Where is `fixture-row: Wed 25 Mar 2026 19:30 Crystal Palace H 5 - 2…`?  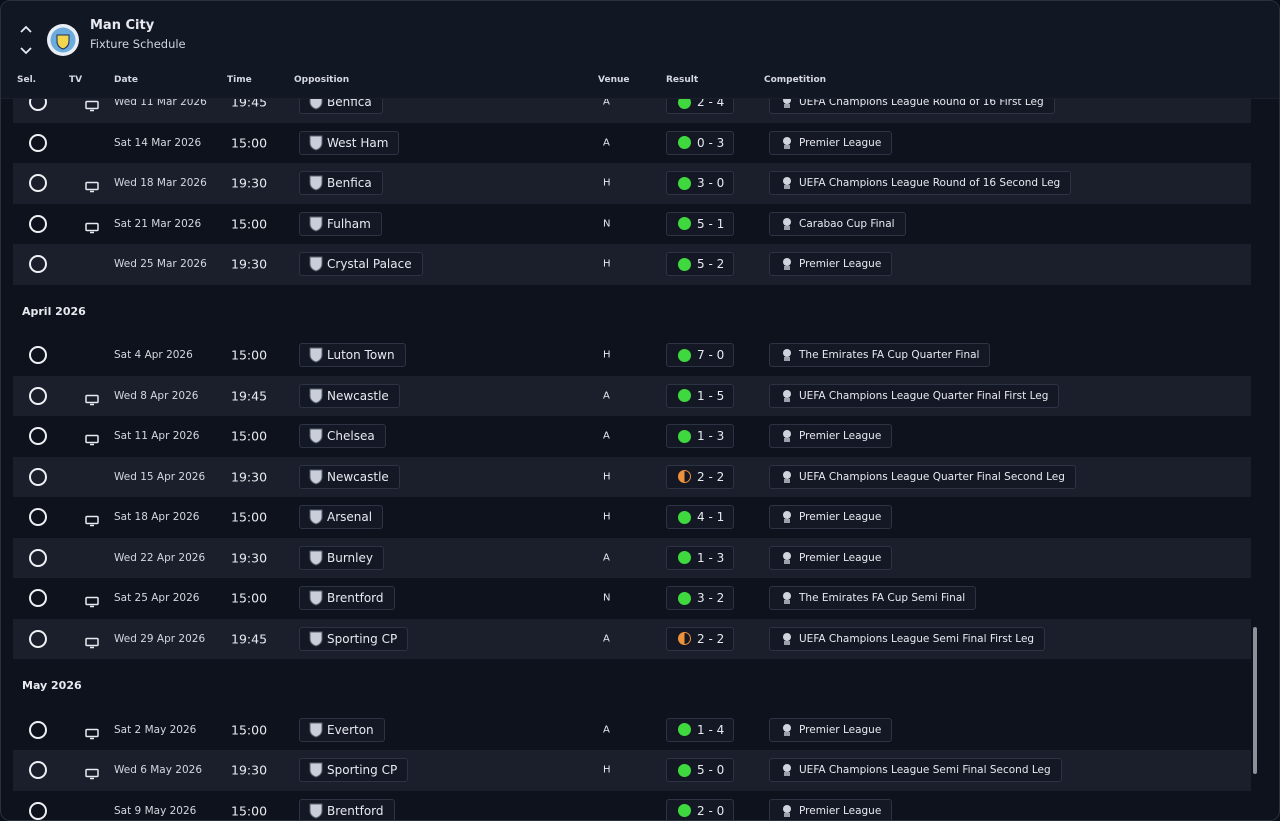 fixture-row: Wed 25 Mar 2026 19:30 Crystal Palace H 5 - 2… is located at coordinates (632, 264).